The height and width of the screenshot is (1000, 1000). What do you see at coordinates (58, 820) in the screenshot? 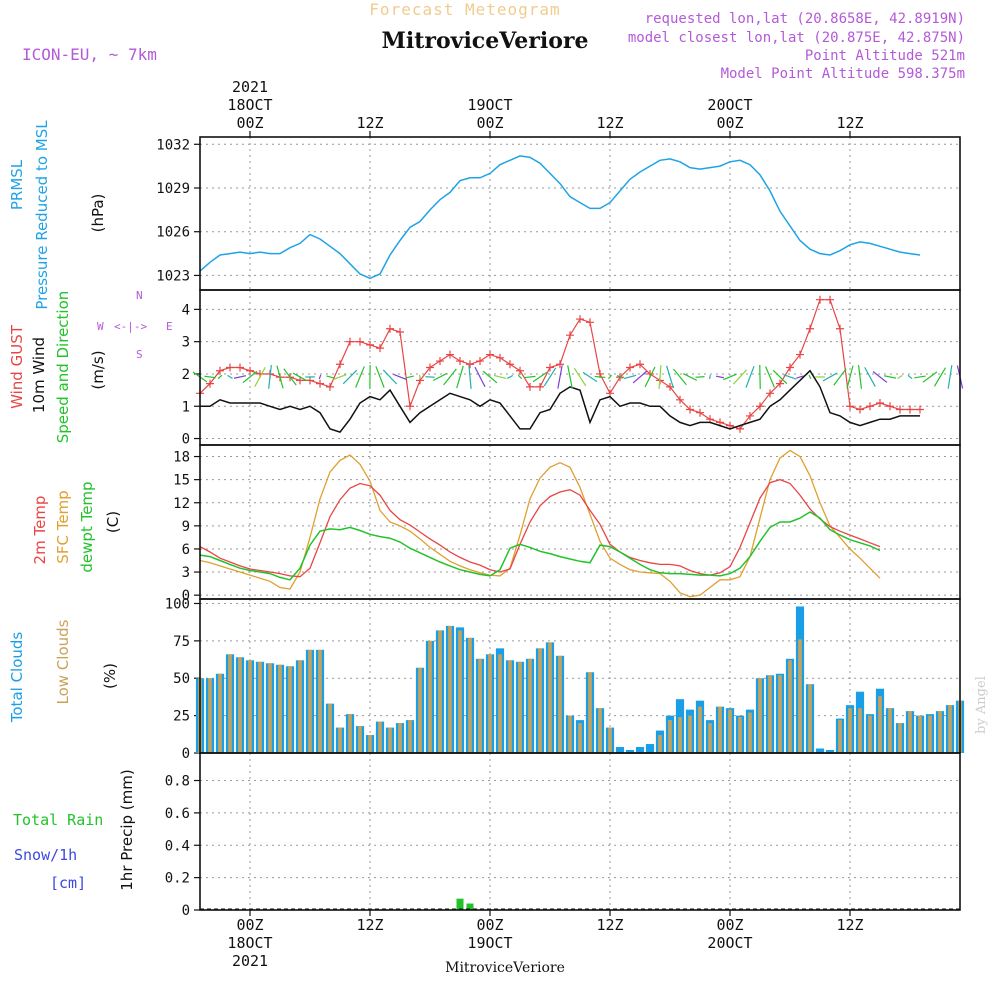
I see `rain-label: Total Rain` at bounding box center [58, 820].